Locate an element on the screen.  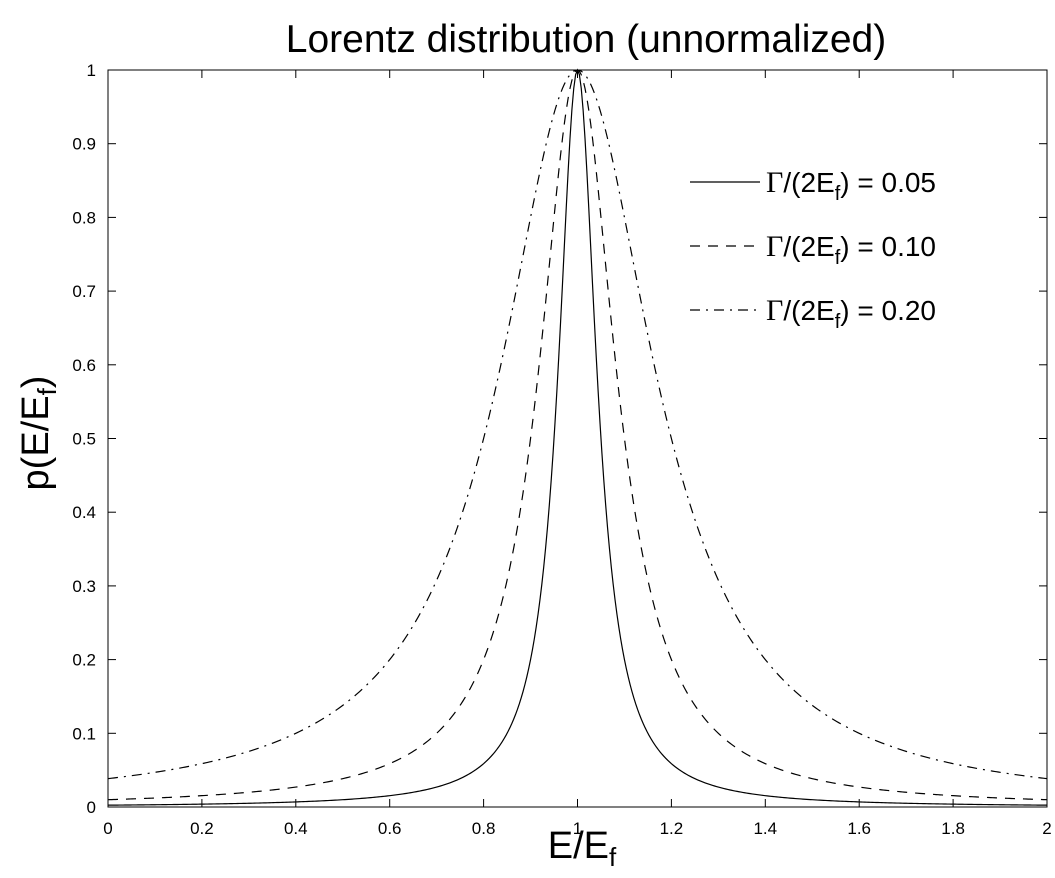
x-tick-label: 1.2 is located at coordinates (672, 828).